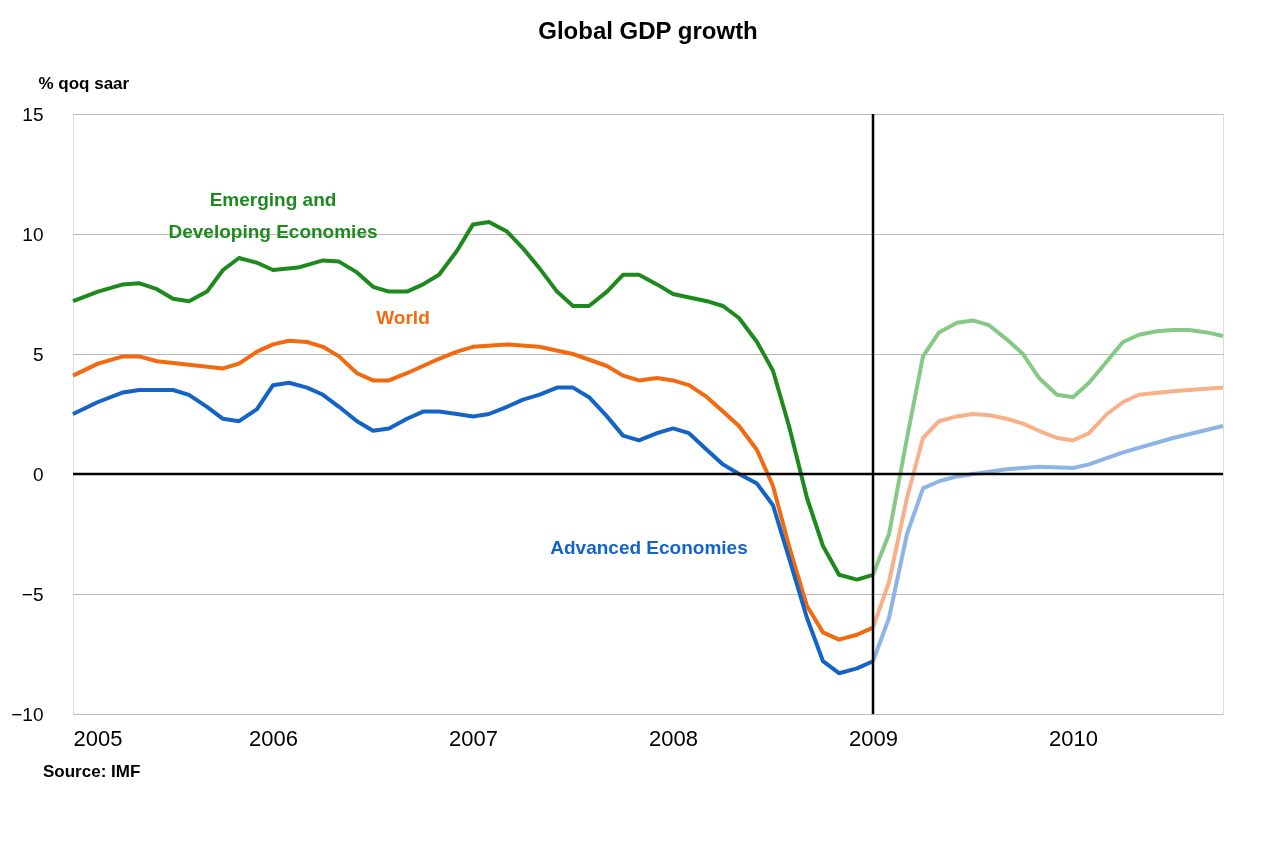  I want to click on series-label: Advanced Economies, so click(649, 548).